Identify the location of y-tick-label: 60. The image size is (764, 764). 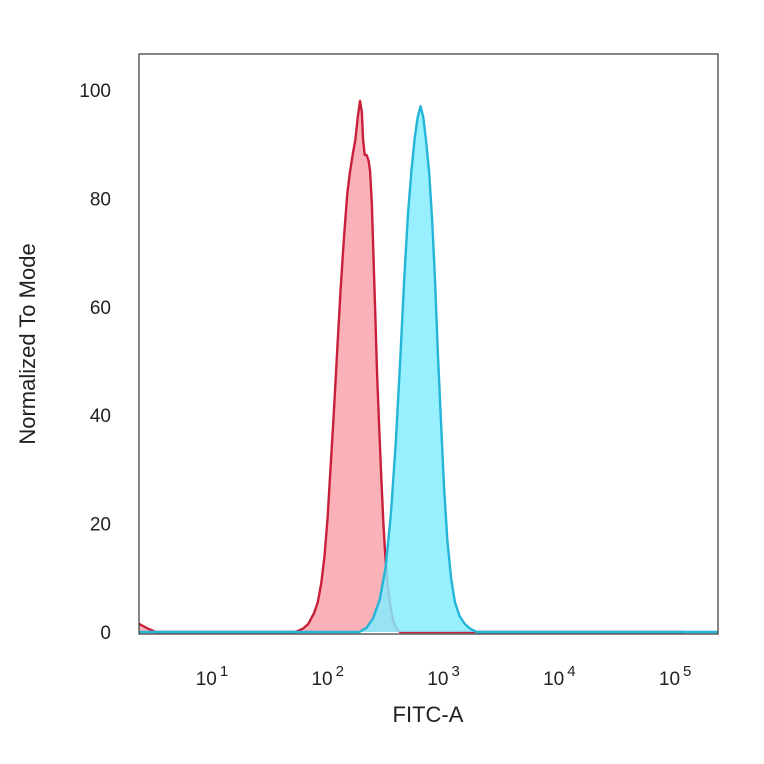
(100, 308).